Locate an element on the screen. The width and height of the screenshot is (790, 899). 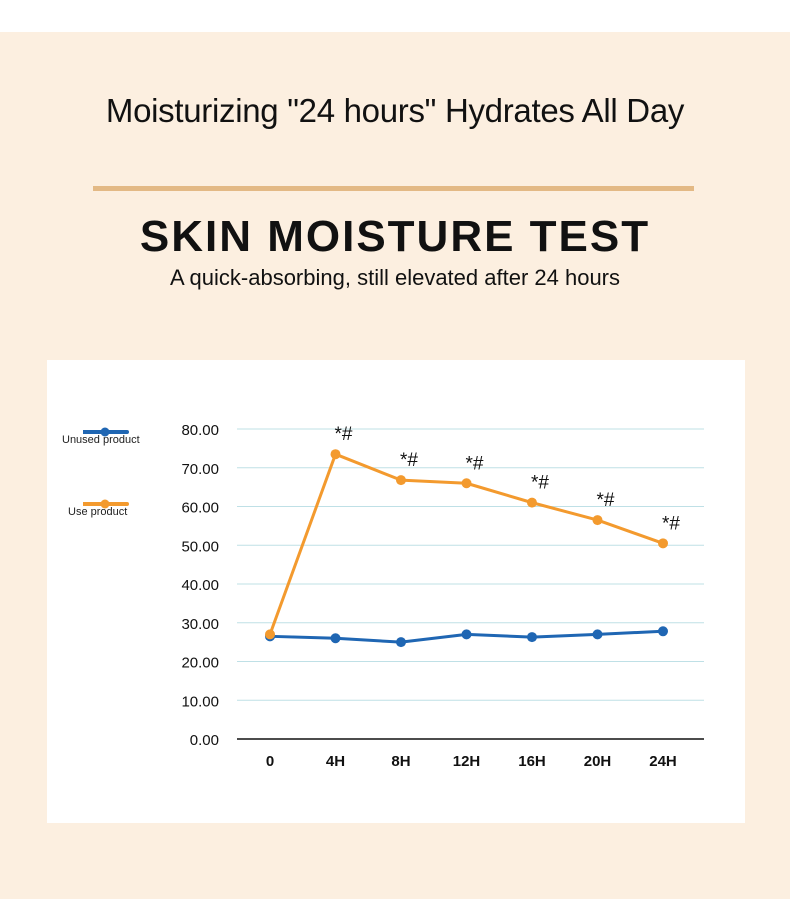
legend-item-unused: Unused product is located at coordinates (107, 438).